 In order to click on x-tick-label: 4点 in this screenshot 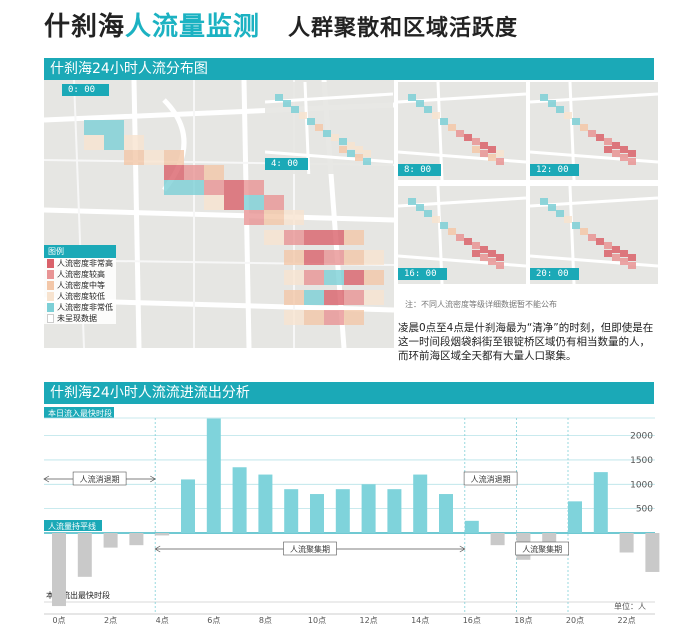, I will do `click(162, 620)`.